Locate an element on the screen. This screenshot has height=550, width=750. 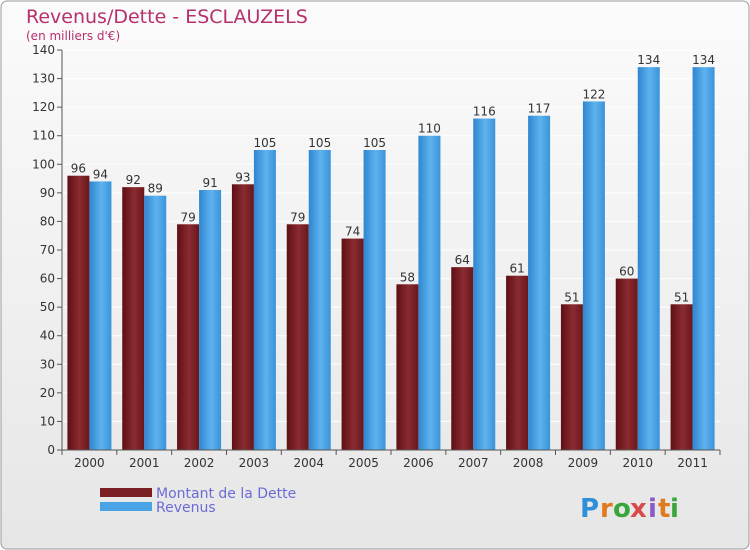
x-tick-label: 2007 is located at coordinates (473, 463).